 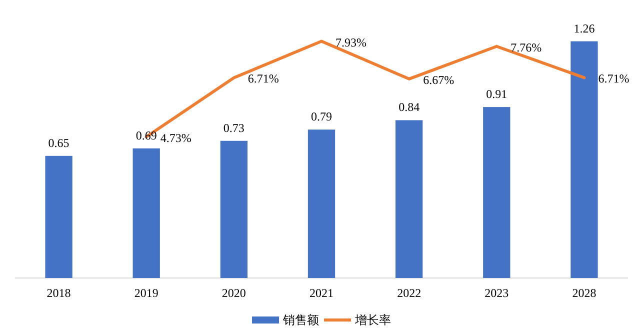 What do you see at coordinates (234, 293) in the screenshot?
I see `x-tick-label: 2020` at bounding box center [234, 293].